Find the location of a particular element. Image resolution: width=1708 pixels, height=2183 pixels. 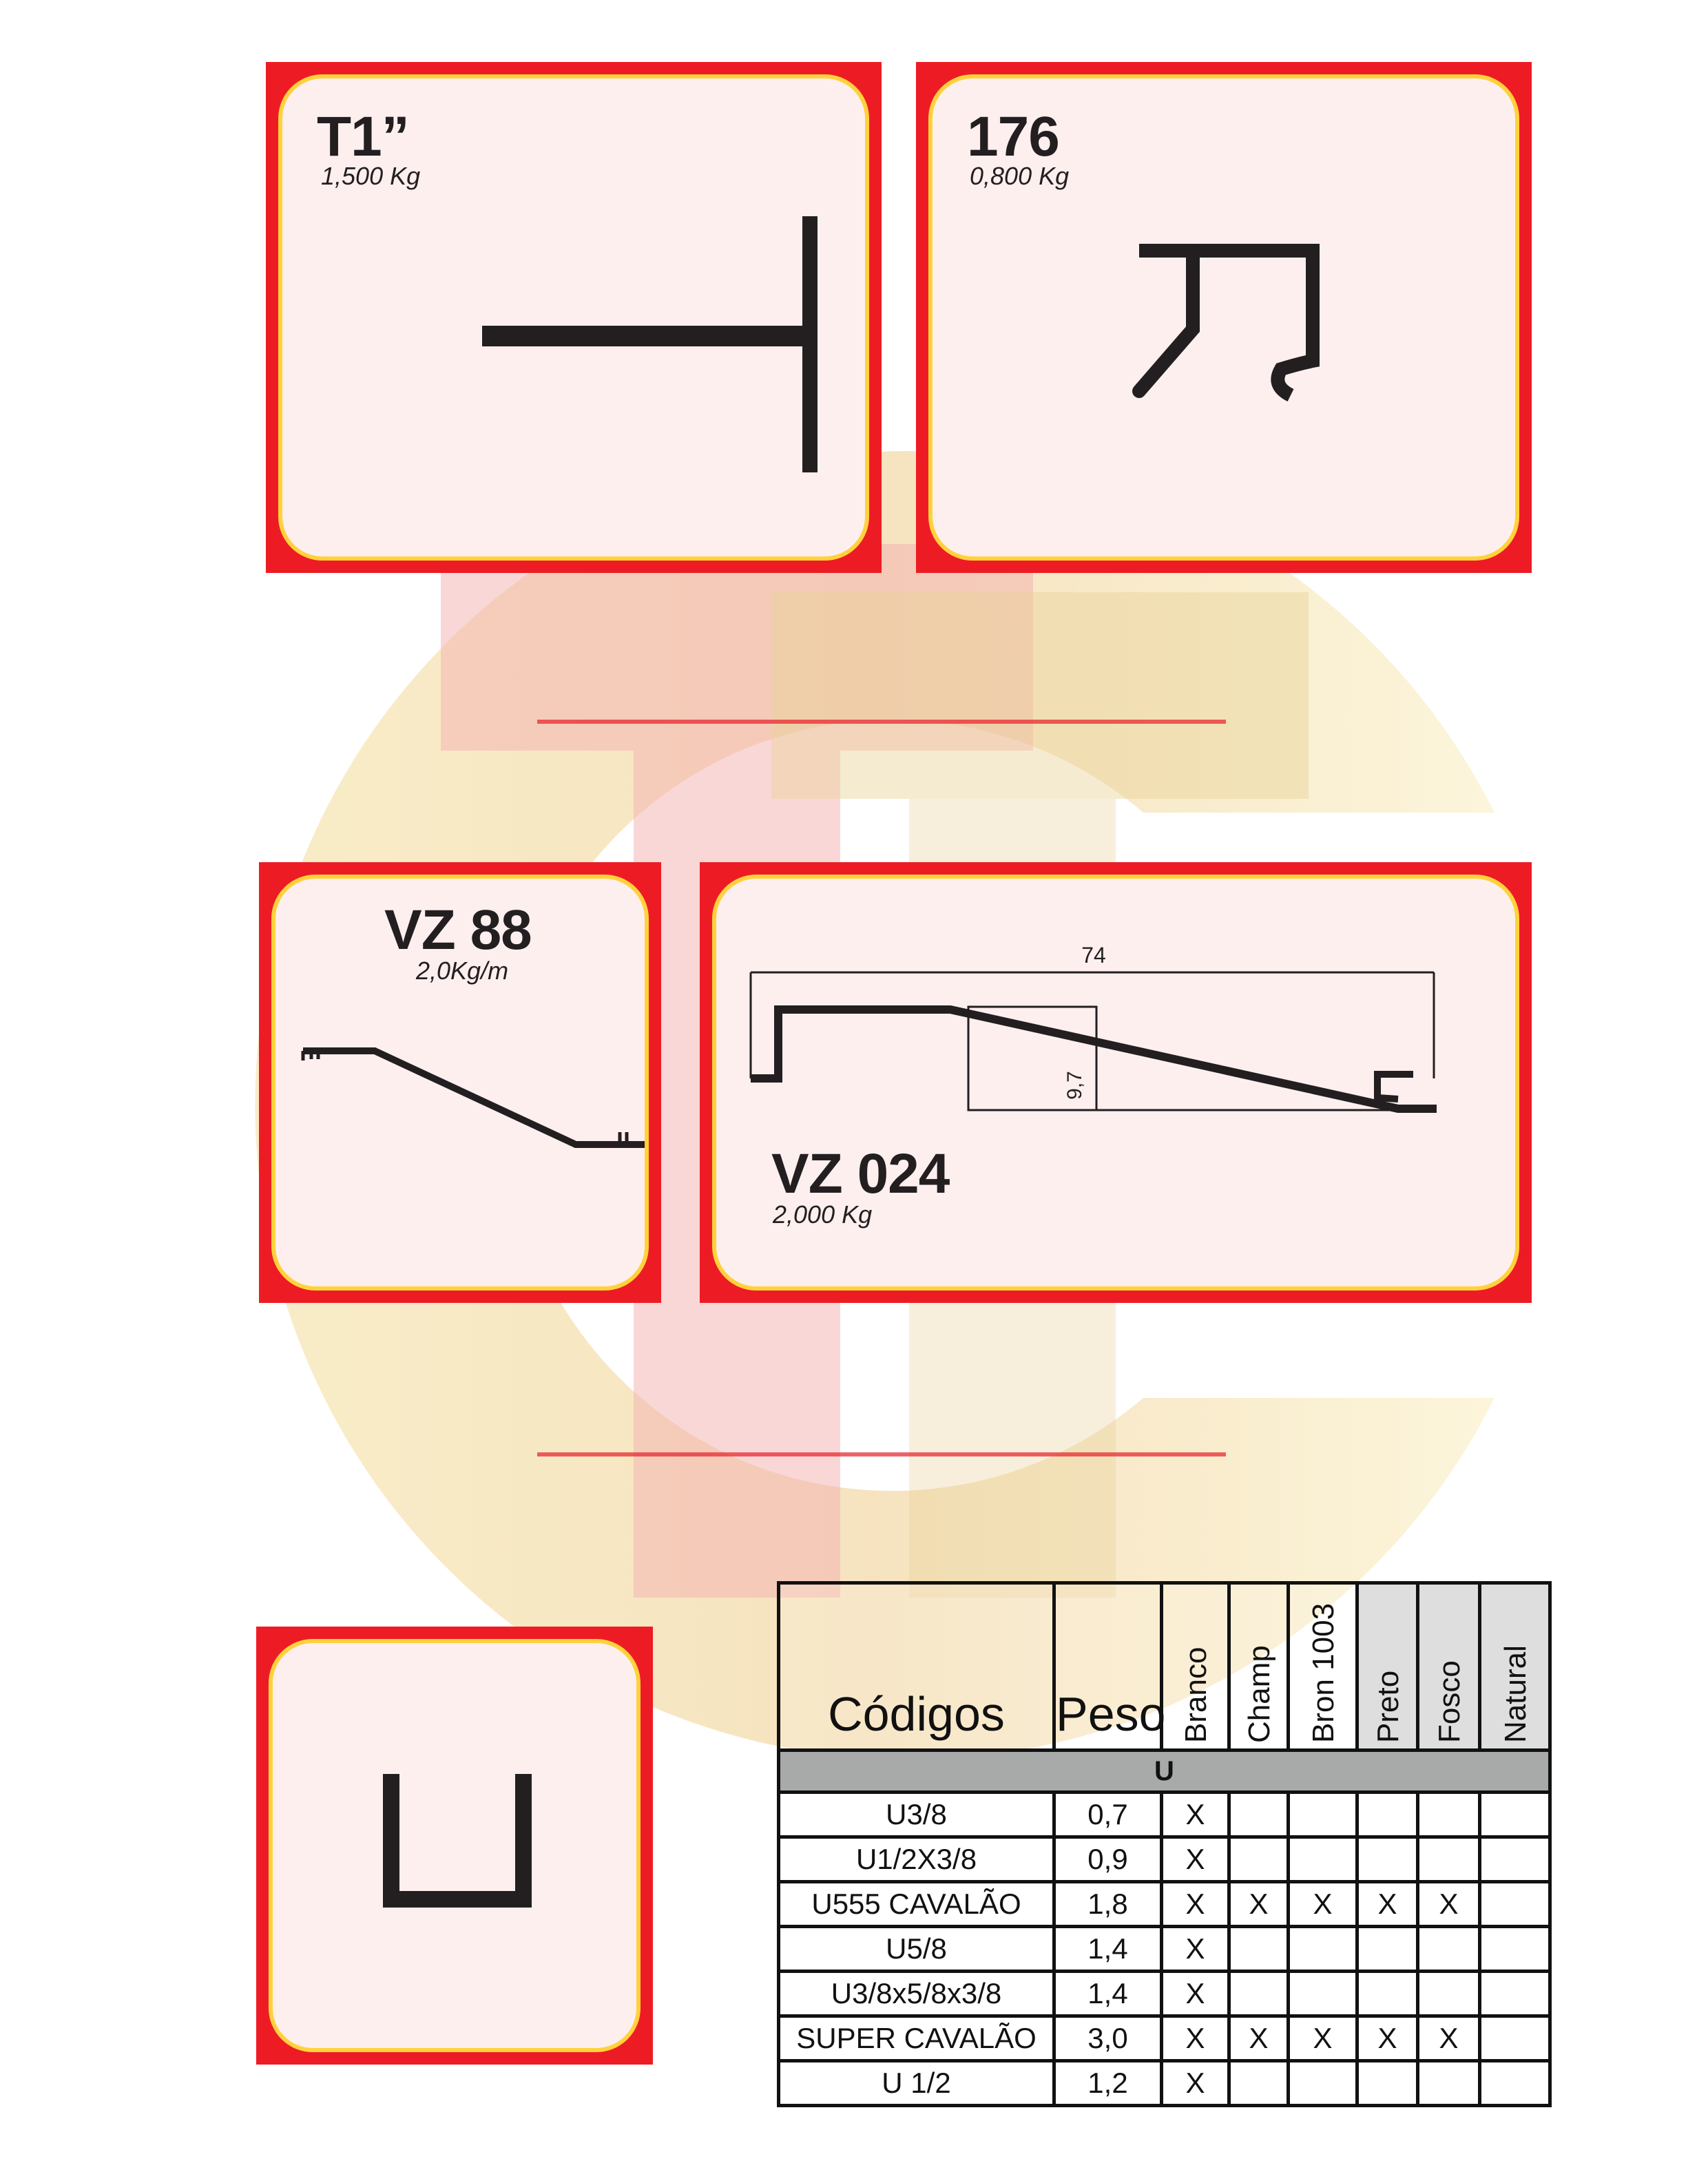

cell-weight: 0,7 is located at coordinates (1107, 1815).